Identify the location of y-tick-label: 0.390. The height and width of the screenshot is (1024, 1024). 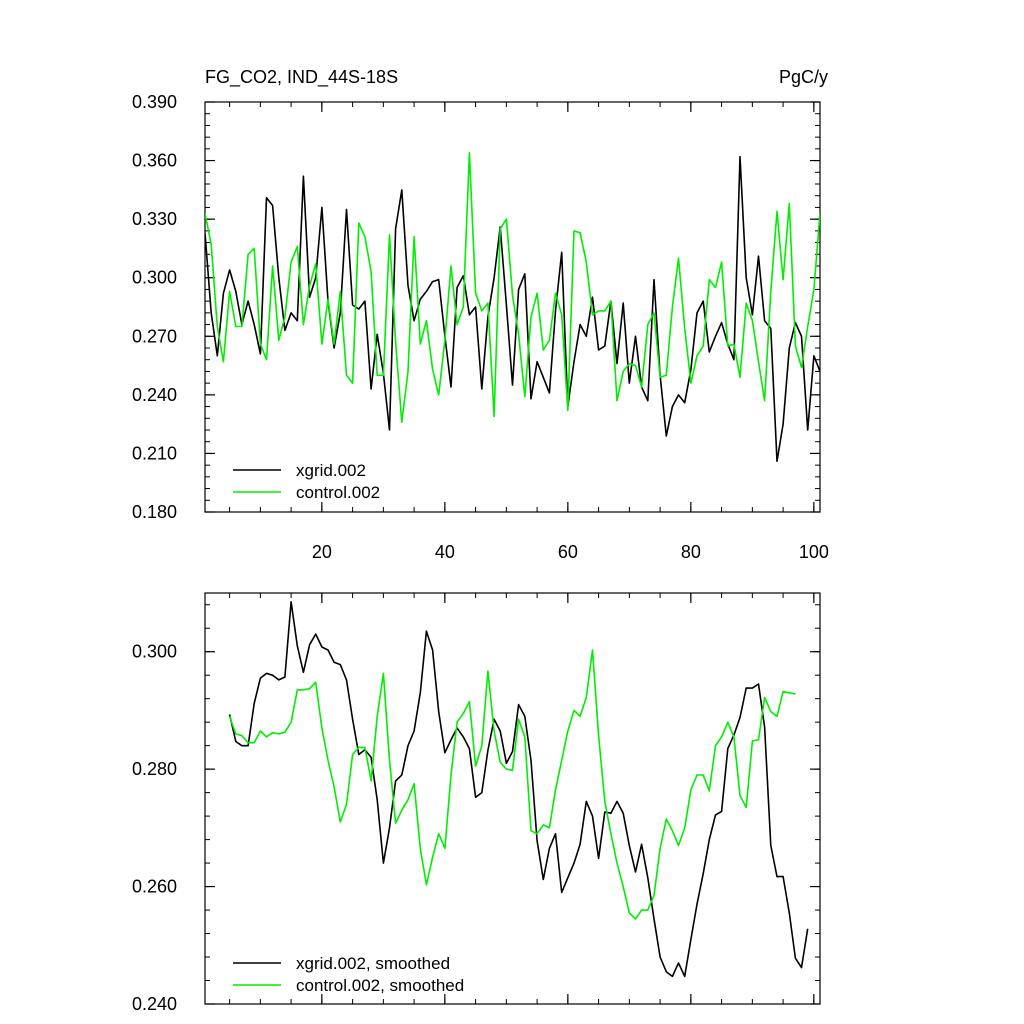
(154, 102).